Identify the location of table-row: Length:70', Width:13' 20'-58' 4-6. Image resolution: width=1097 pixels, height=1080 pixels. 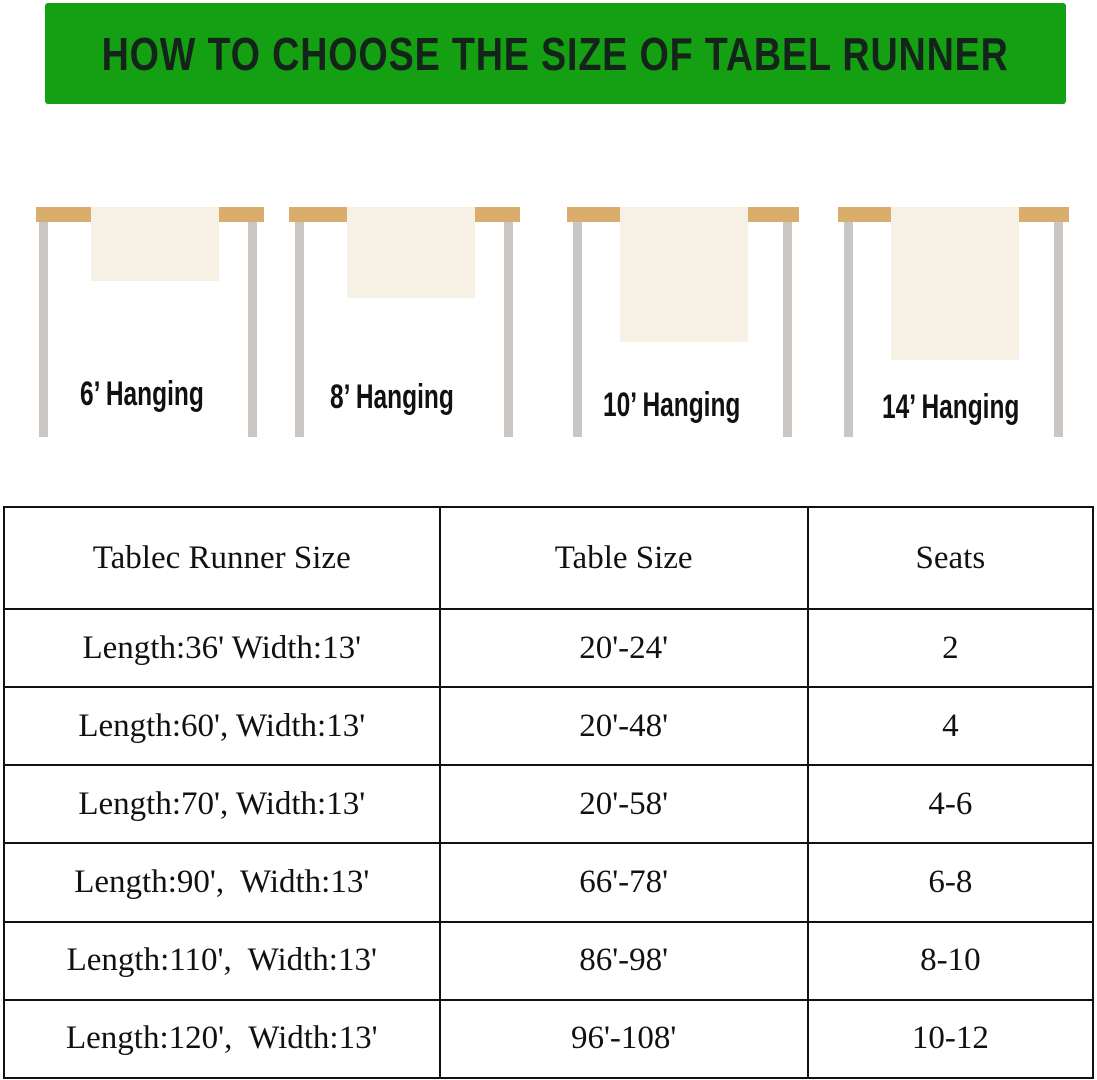
(549, 804).